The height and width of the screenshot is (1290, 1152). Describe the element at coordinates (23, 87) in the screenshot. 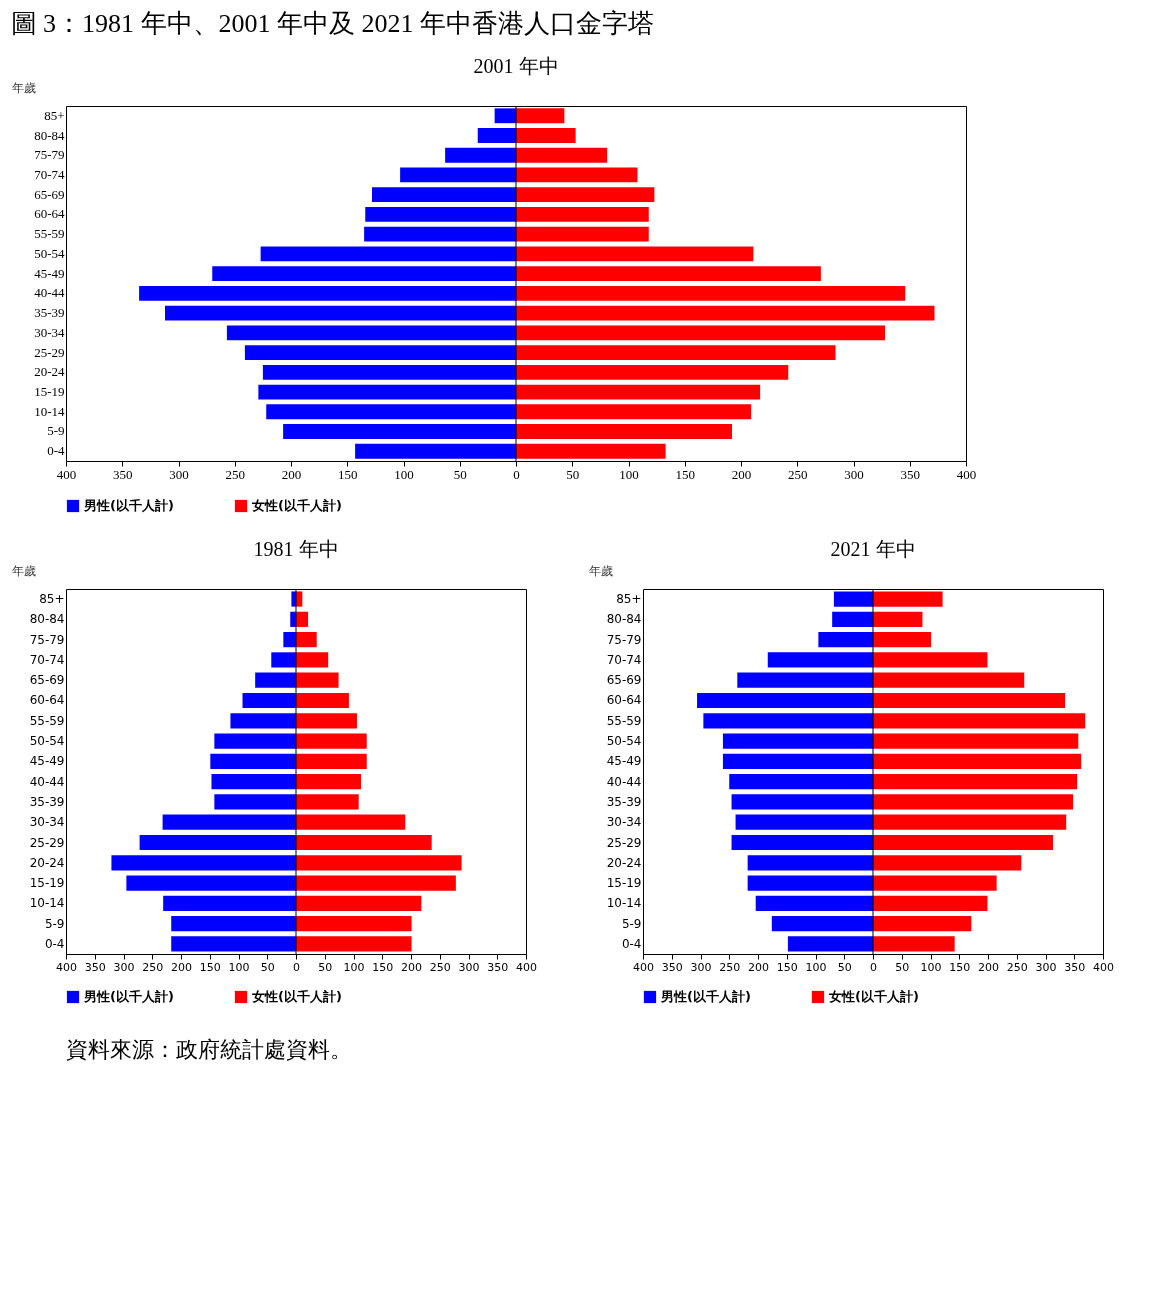

I see `y-axis-title: 年歲` at that location.